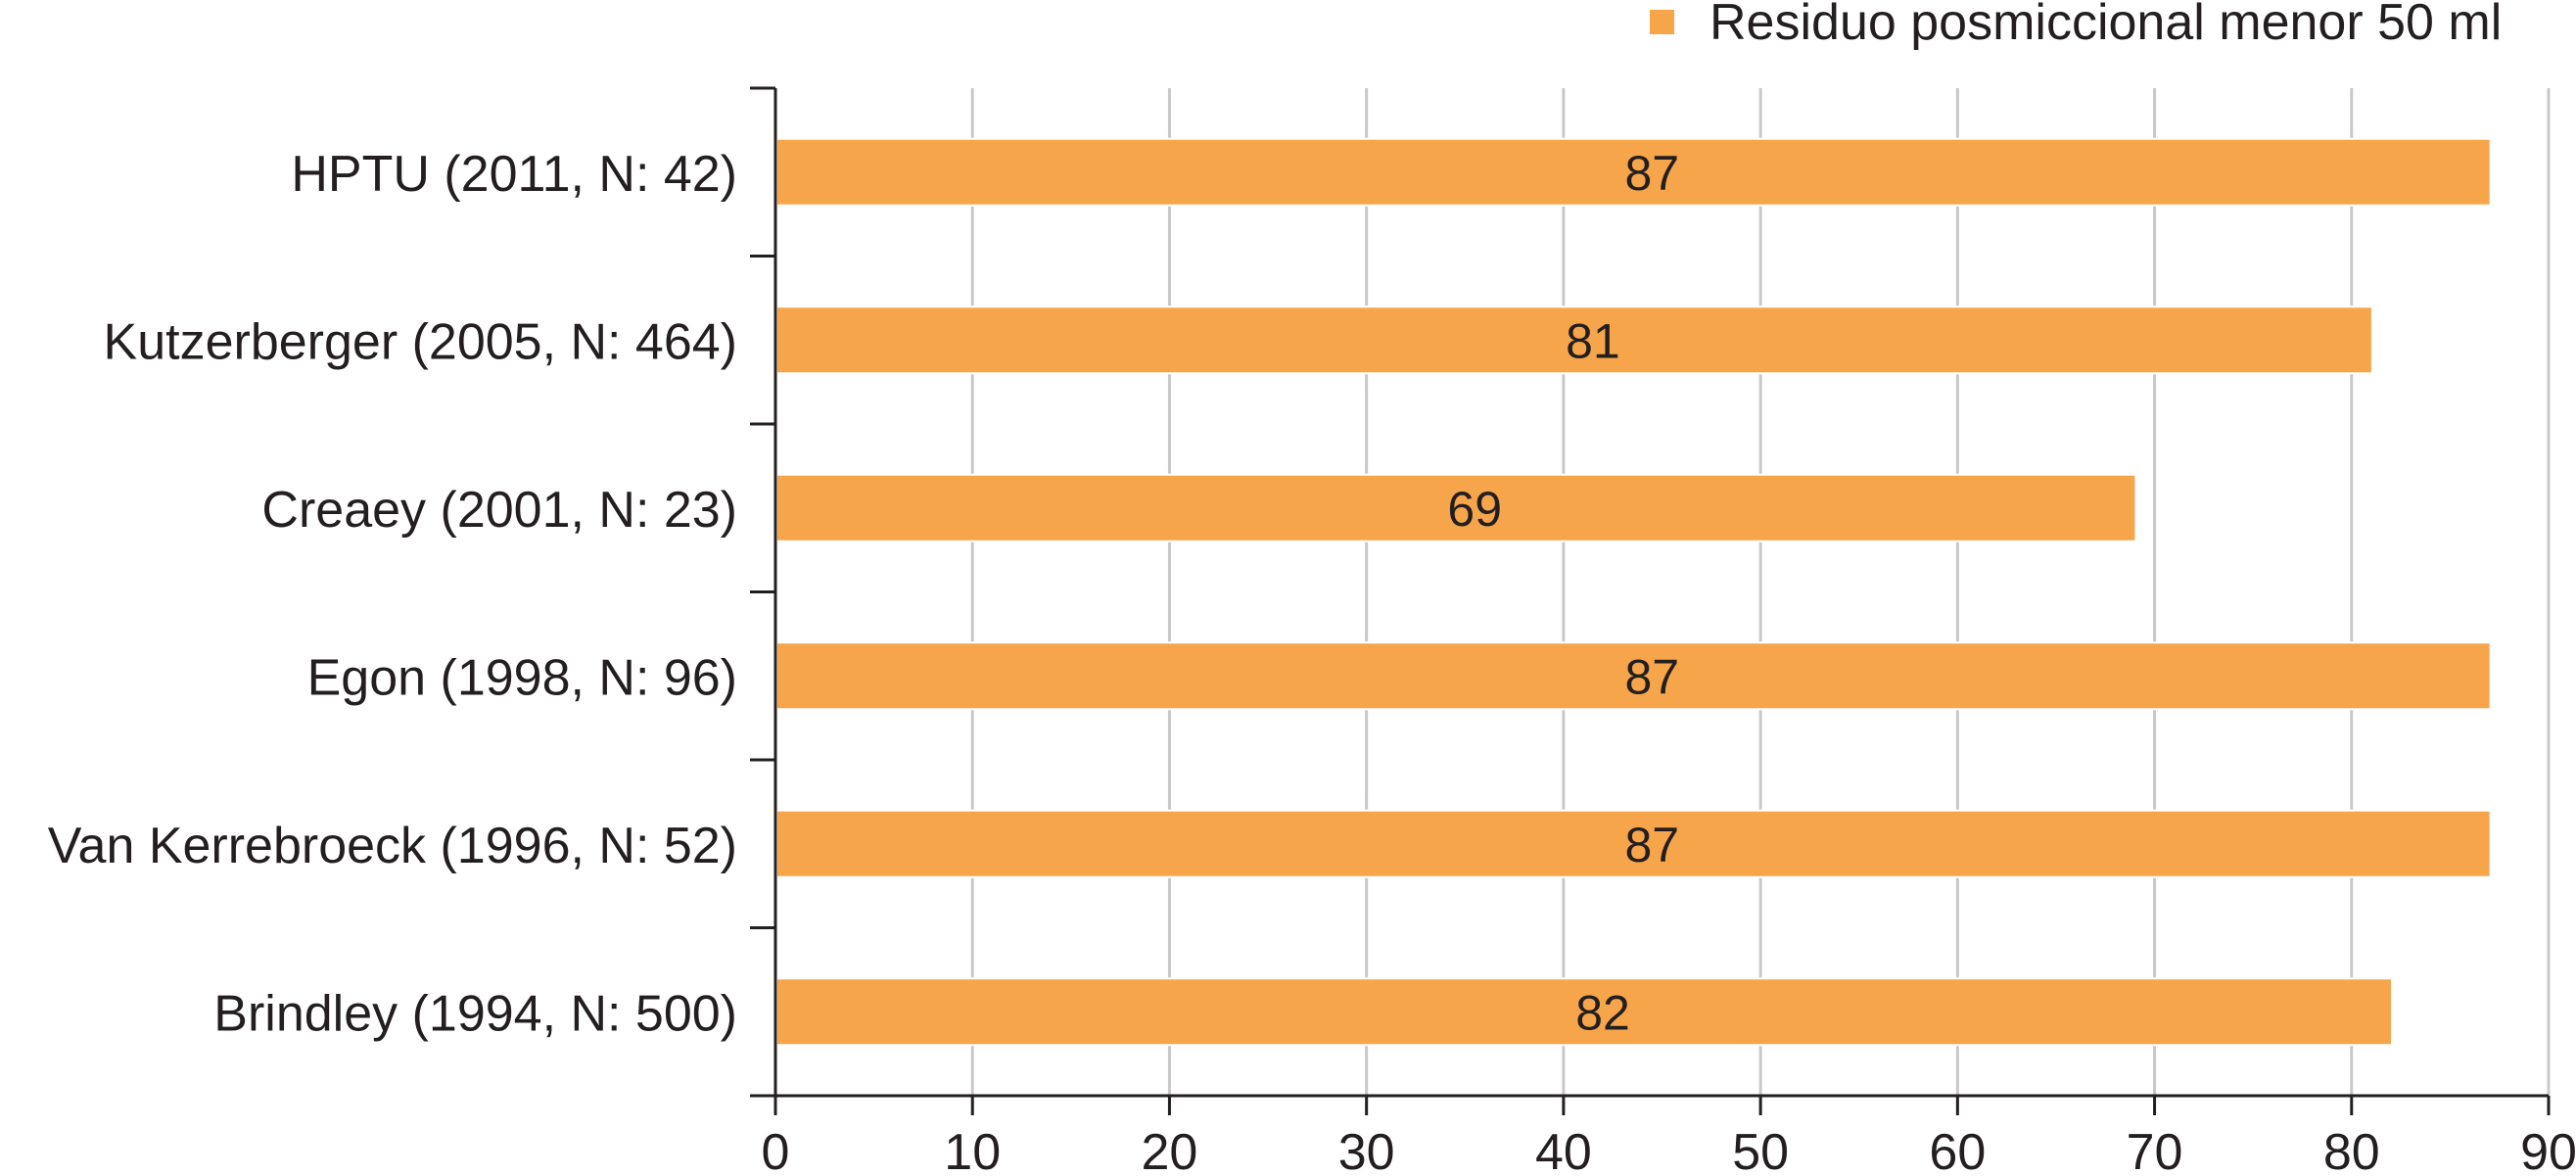 The width and height of the screenshot is (2576, 1176). I want to click on x-tick-label: 60, so click(1958, 1150).